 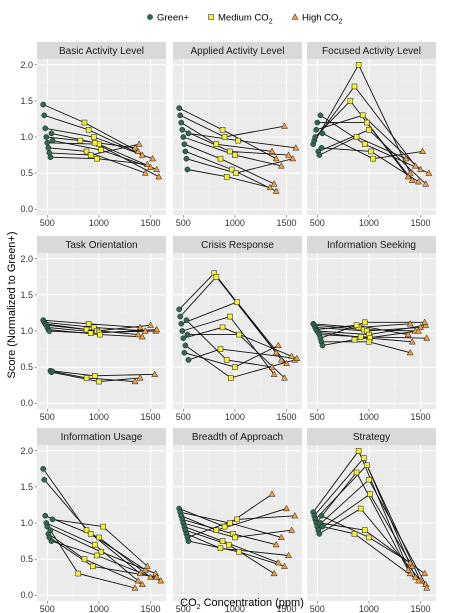 What do you see at coordinates (237, 245) in the screenshot?
I see `panel-title: Crisis Response` at bounding box center [237, 245].